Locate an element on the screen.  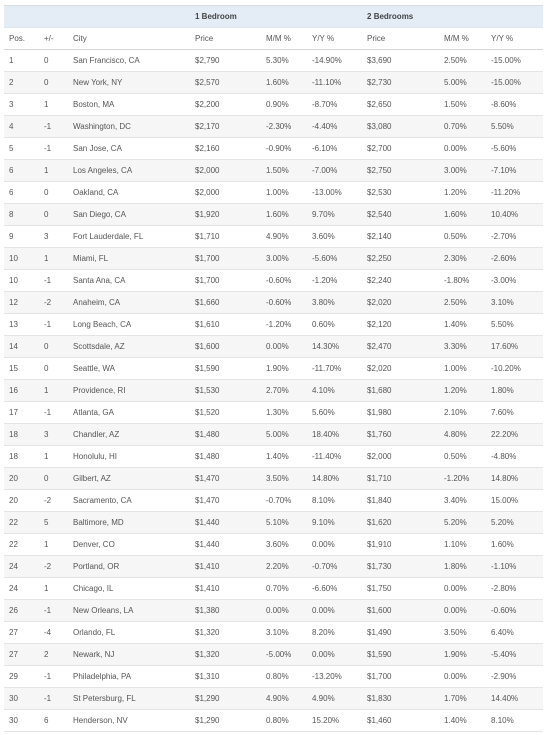
cell-price-2br: $2,020 is located at coordinates (401, 302).